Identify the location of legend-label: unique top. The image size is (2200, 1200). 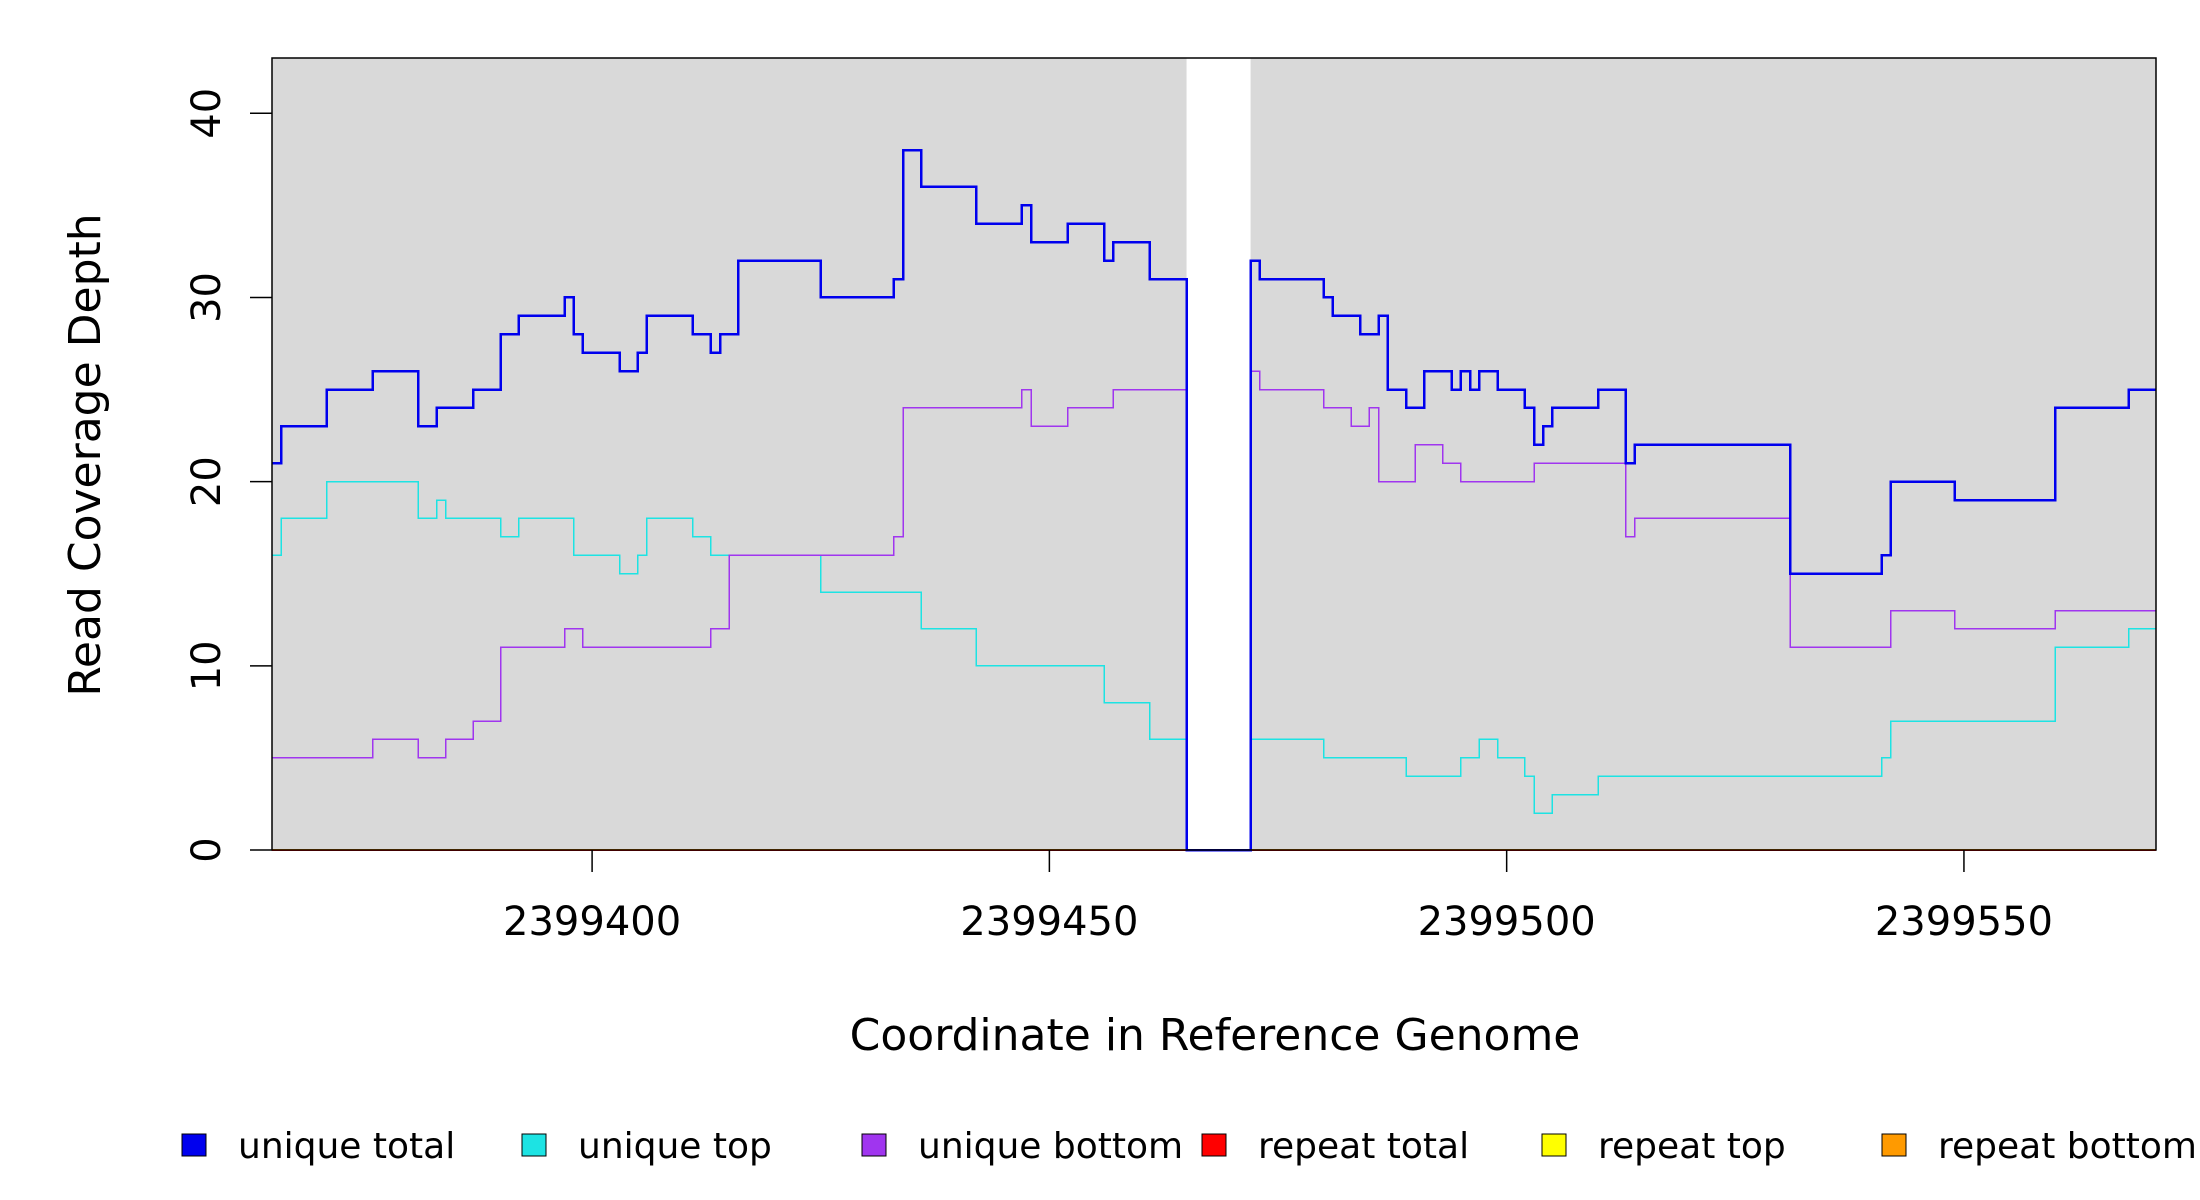
(675, 1146).